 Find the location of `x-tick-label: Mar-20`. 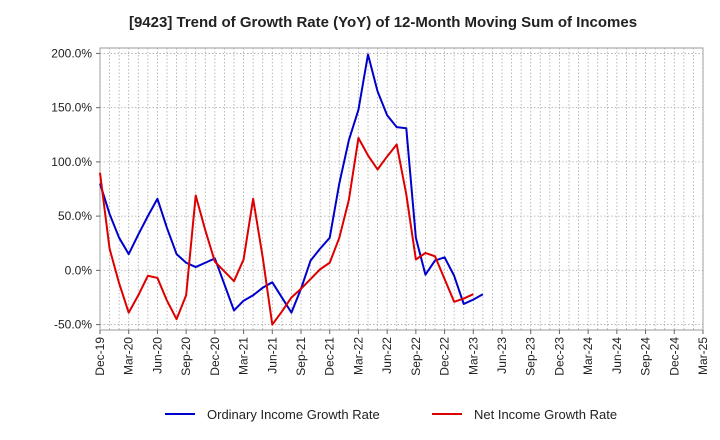

x-tick-label: Mar-20 is located at coordinates (129, 356).